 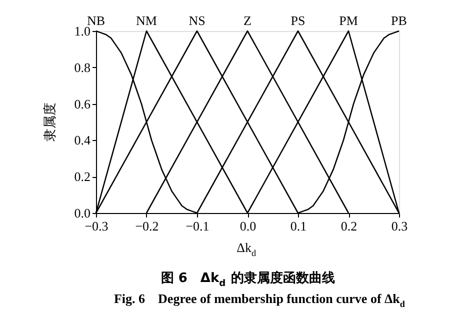 I want to click on y-tick-label: 0.0, so click(x=82, y=213).